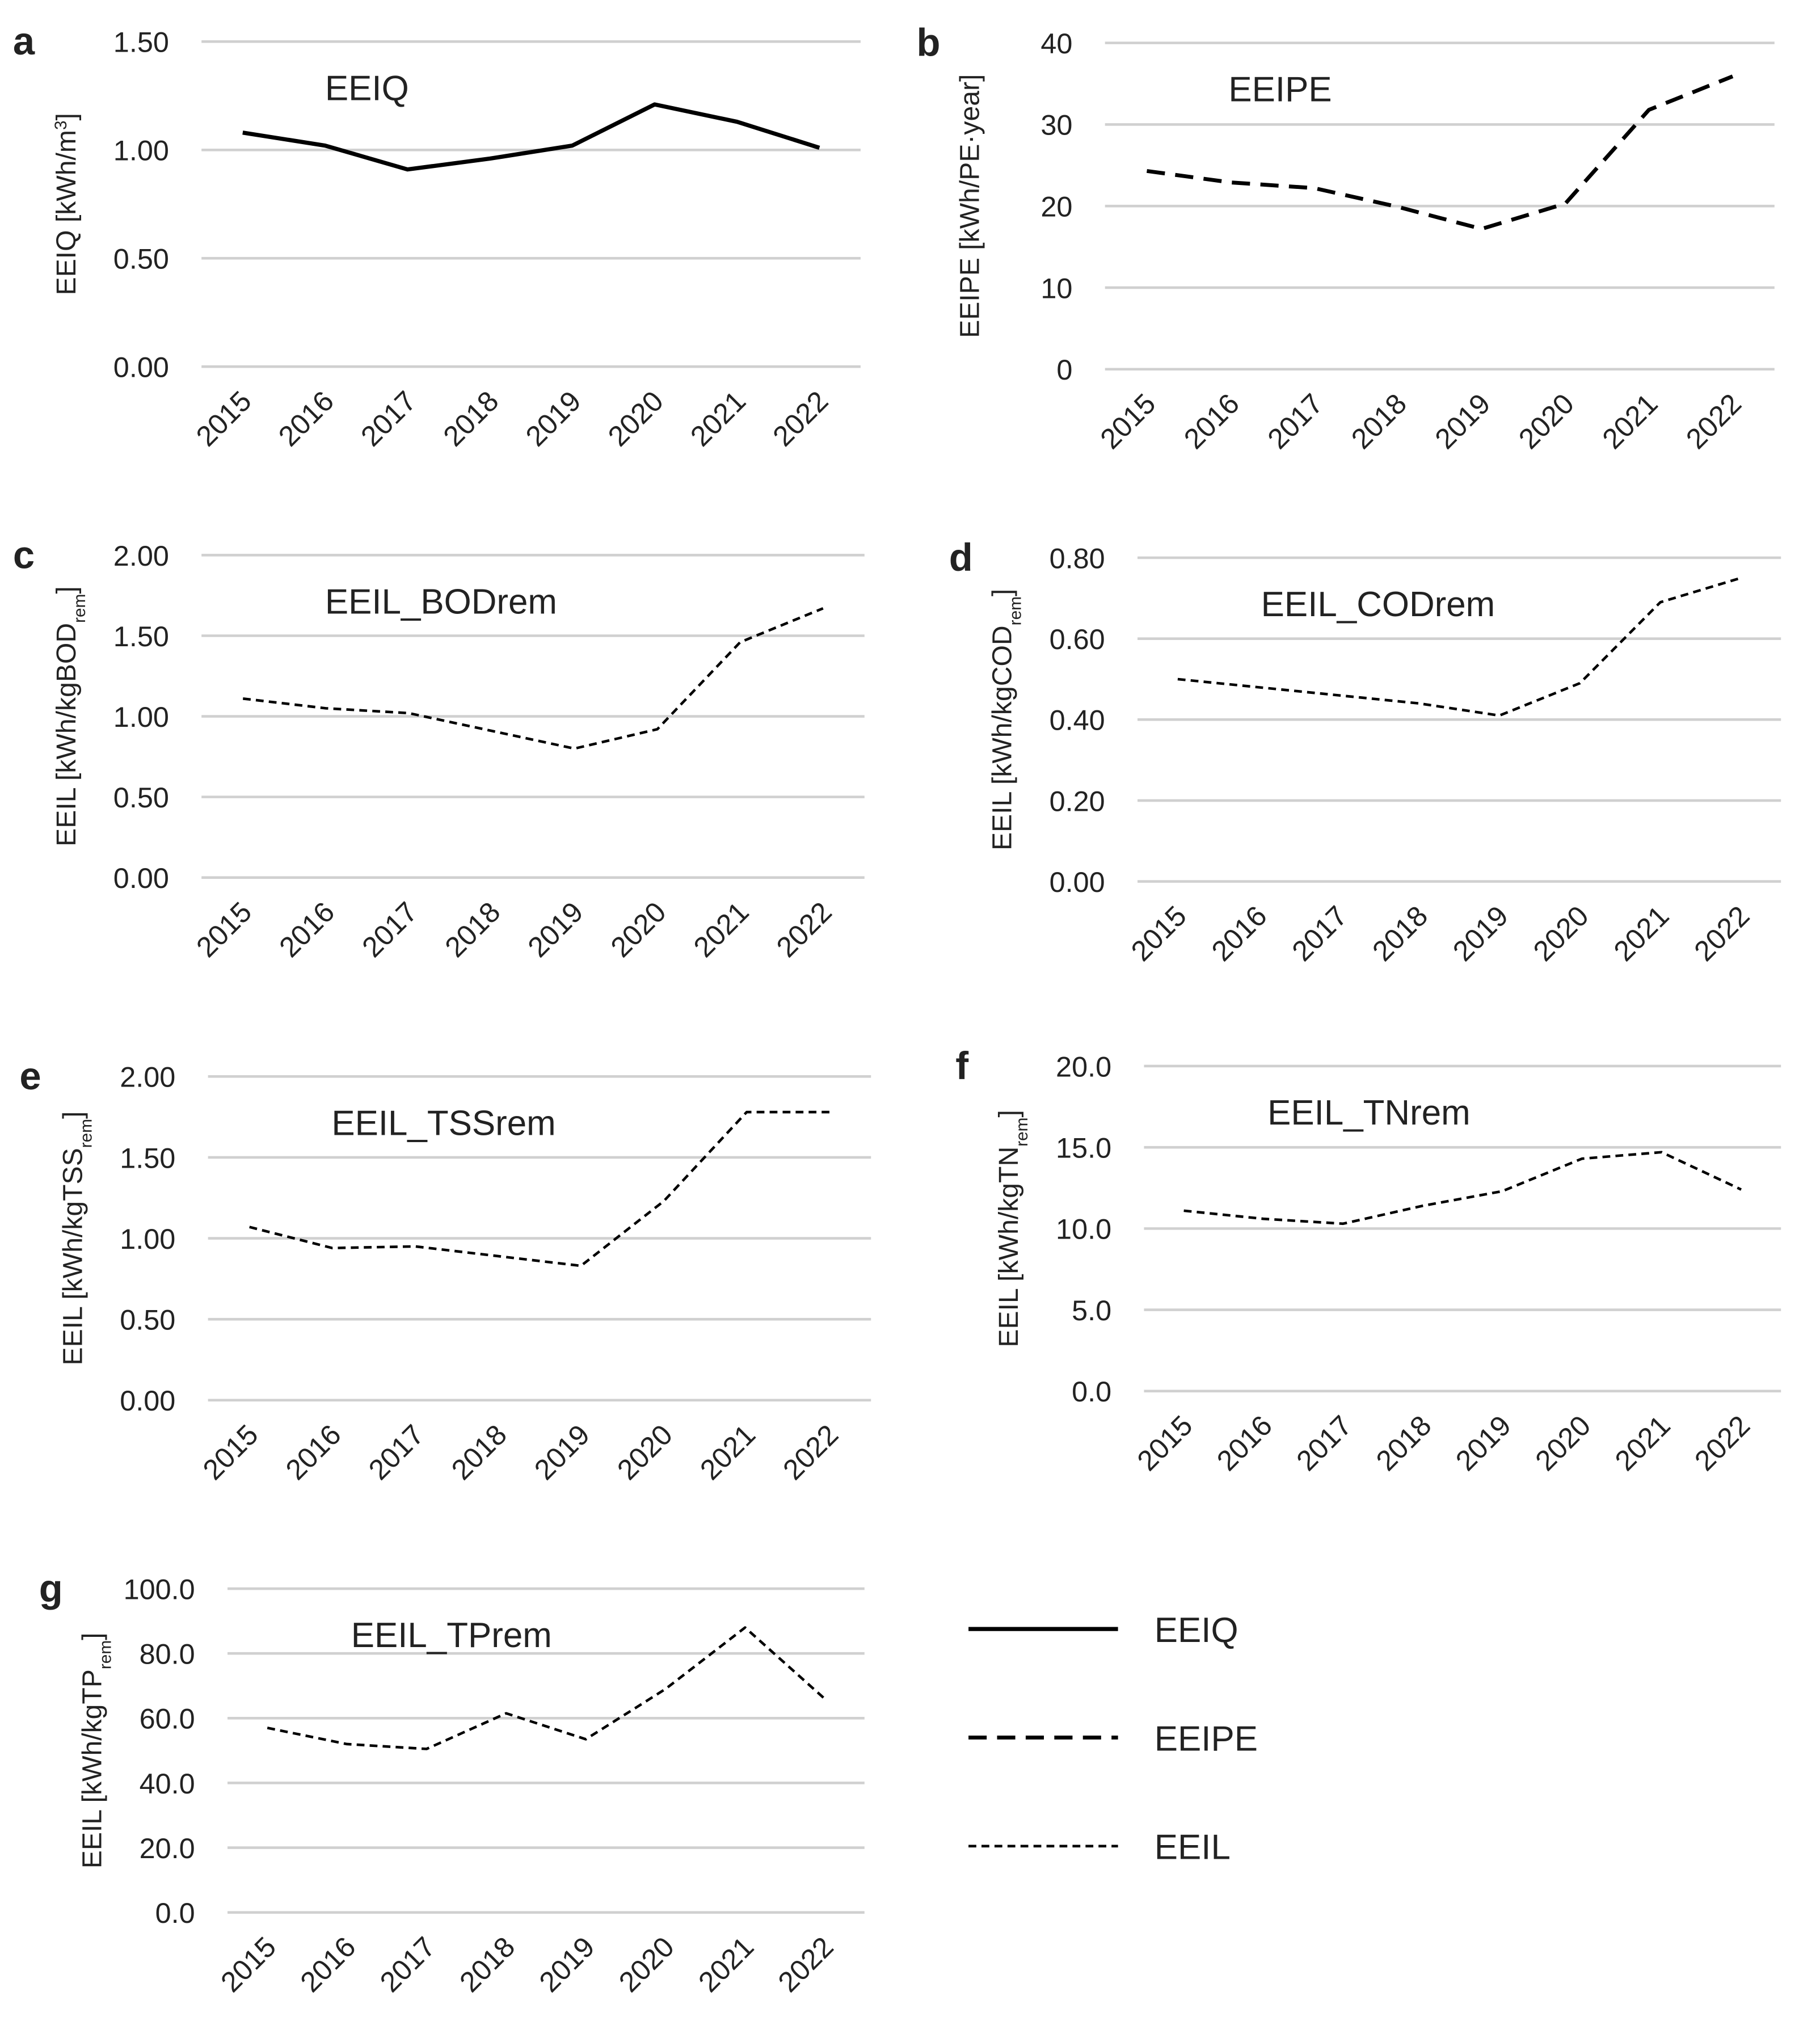 The height and width of the screenshot is (2038, 1820). I want to click on panel-label: e, so click(30, 1076).